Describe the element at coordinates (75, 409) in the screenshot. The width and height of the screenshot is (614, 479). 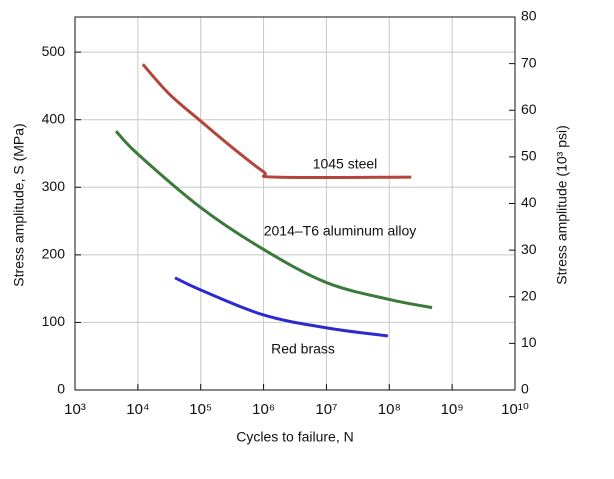
I see `x-tick-label: 10³` at that location.